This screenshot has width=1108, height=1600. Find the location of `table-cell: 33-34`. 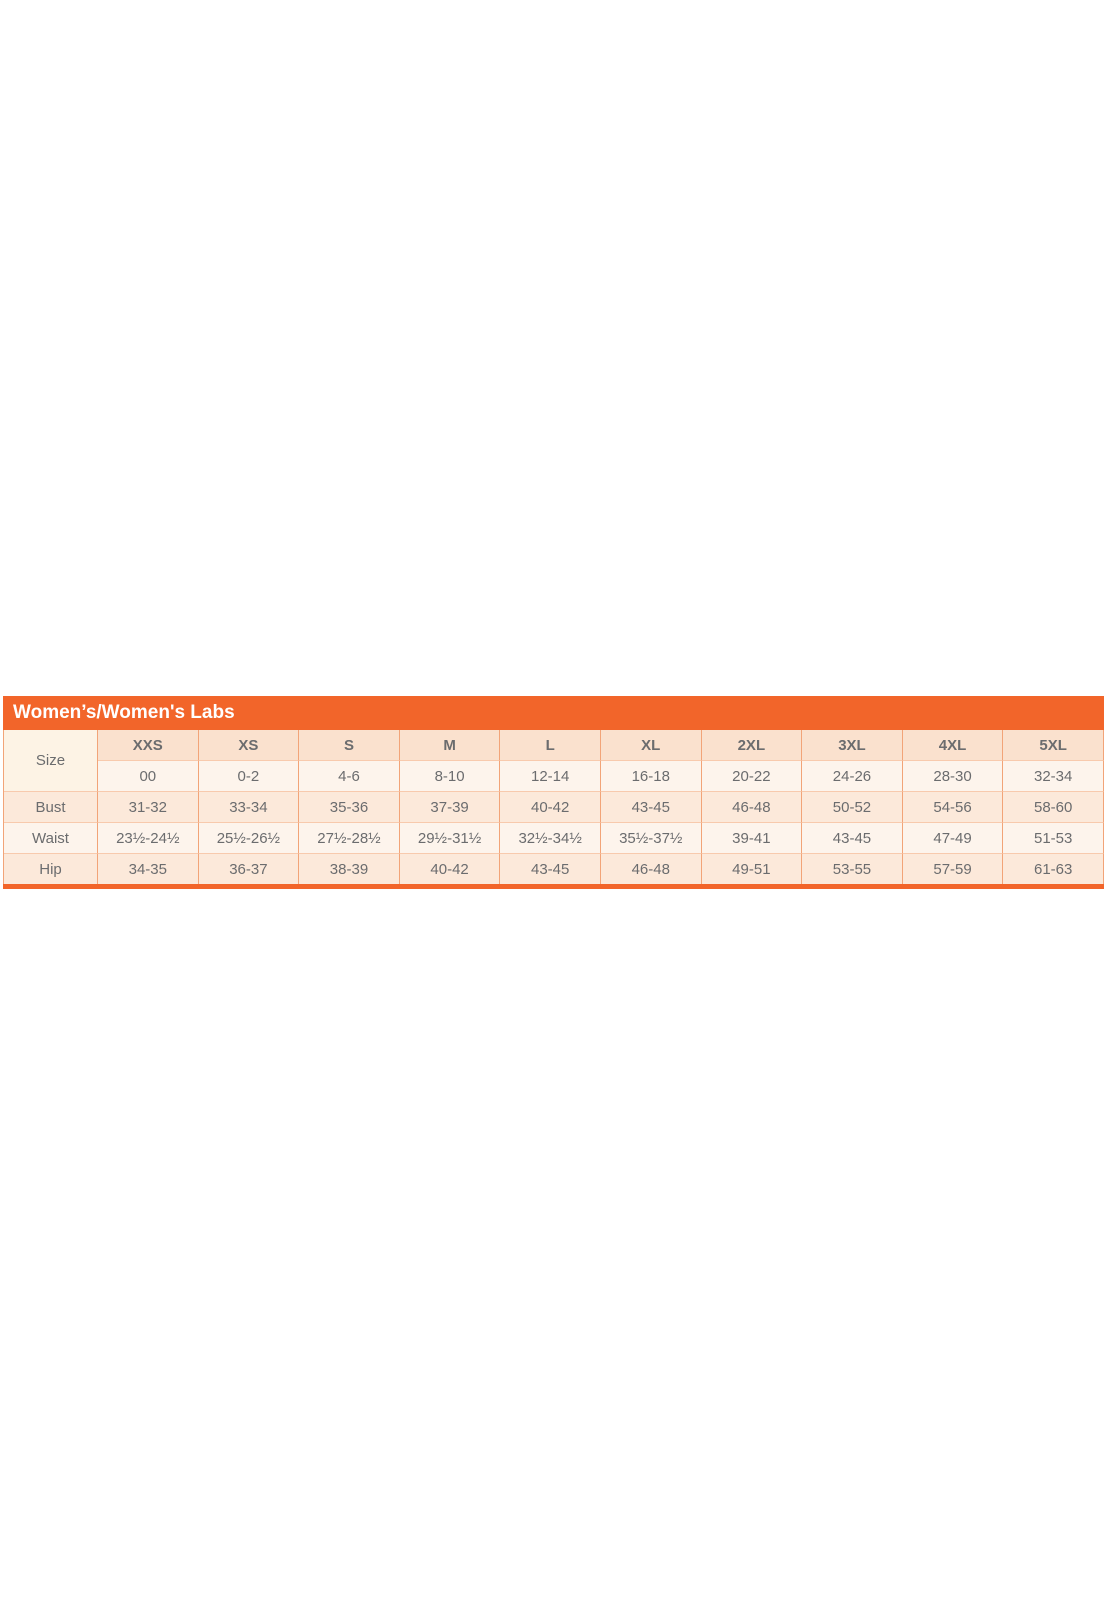

table-cell: 33-34 is located at coordinates (249, 807).